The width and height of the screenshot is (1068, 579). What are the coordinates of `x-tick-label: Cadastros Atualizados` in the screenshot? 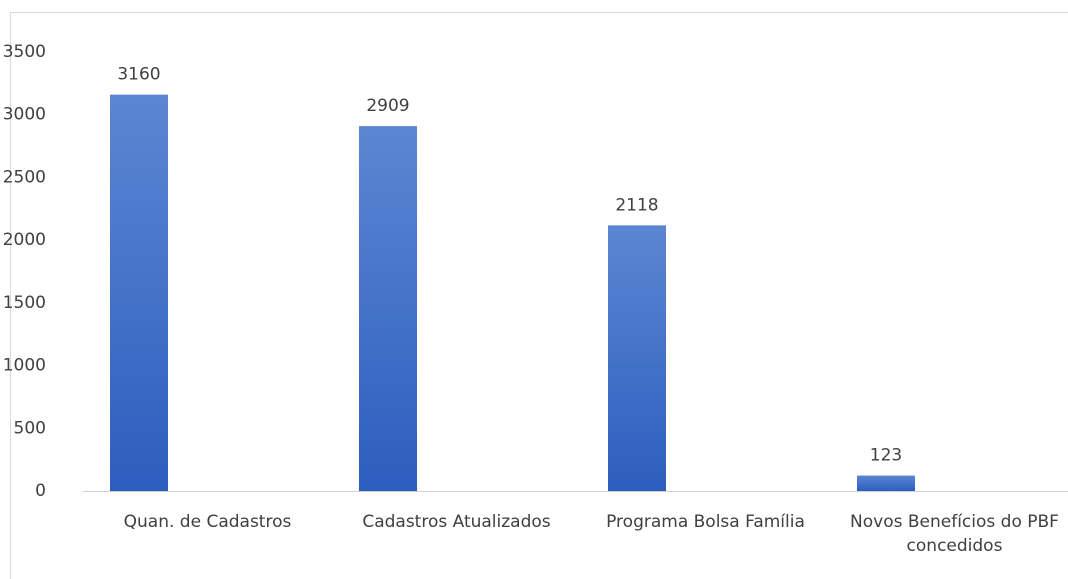 It's located at (456, 522).